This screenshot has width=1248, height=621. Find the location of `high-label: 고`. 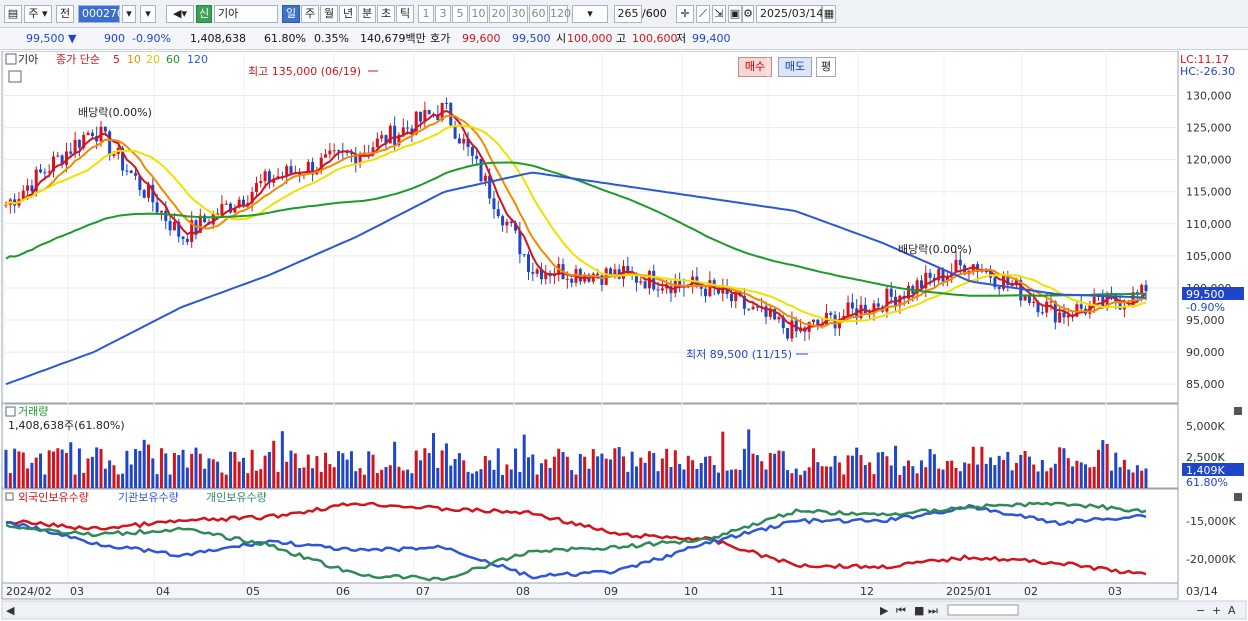

high-label: 고 is located at coordinates (621, 38).